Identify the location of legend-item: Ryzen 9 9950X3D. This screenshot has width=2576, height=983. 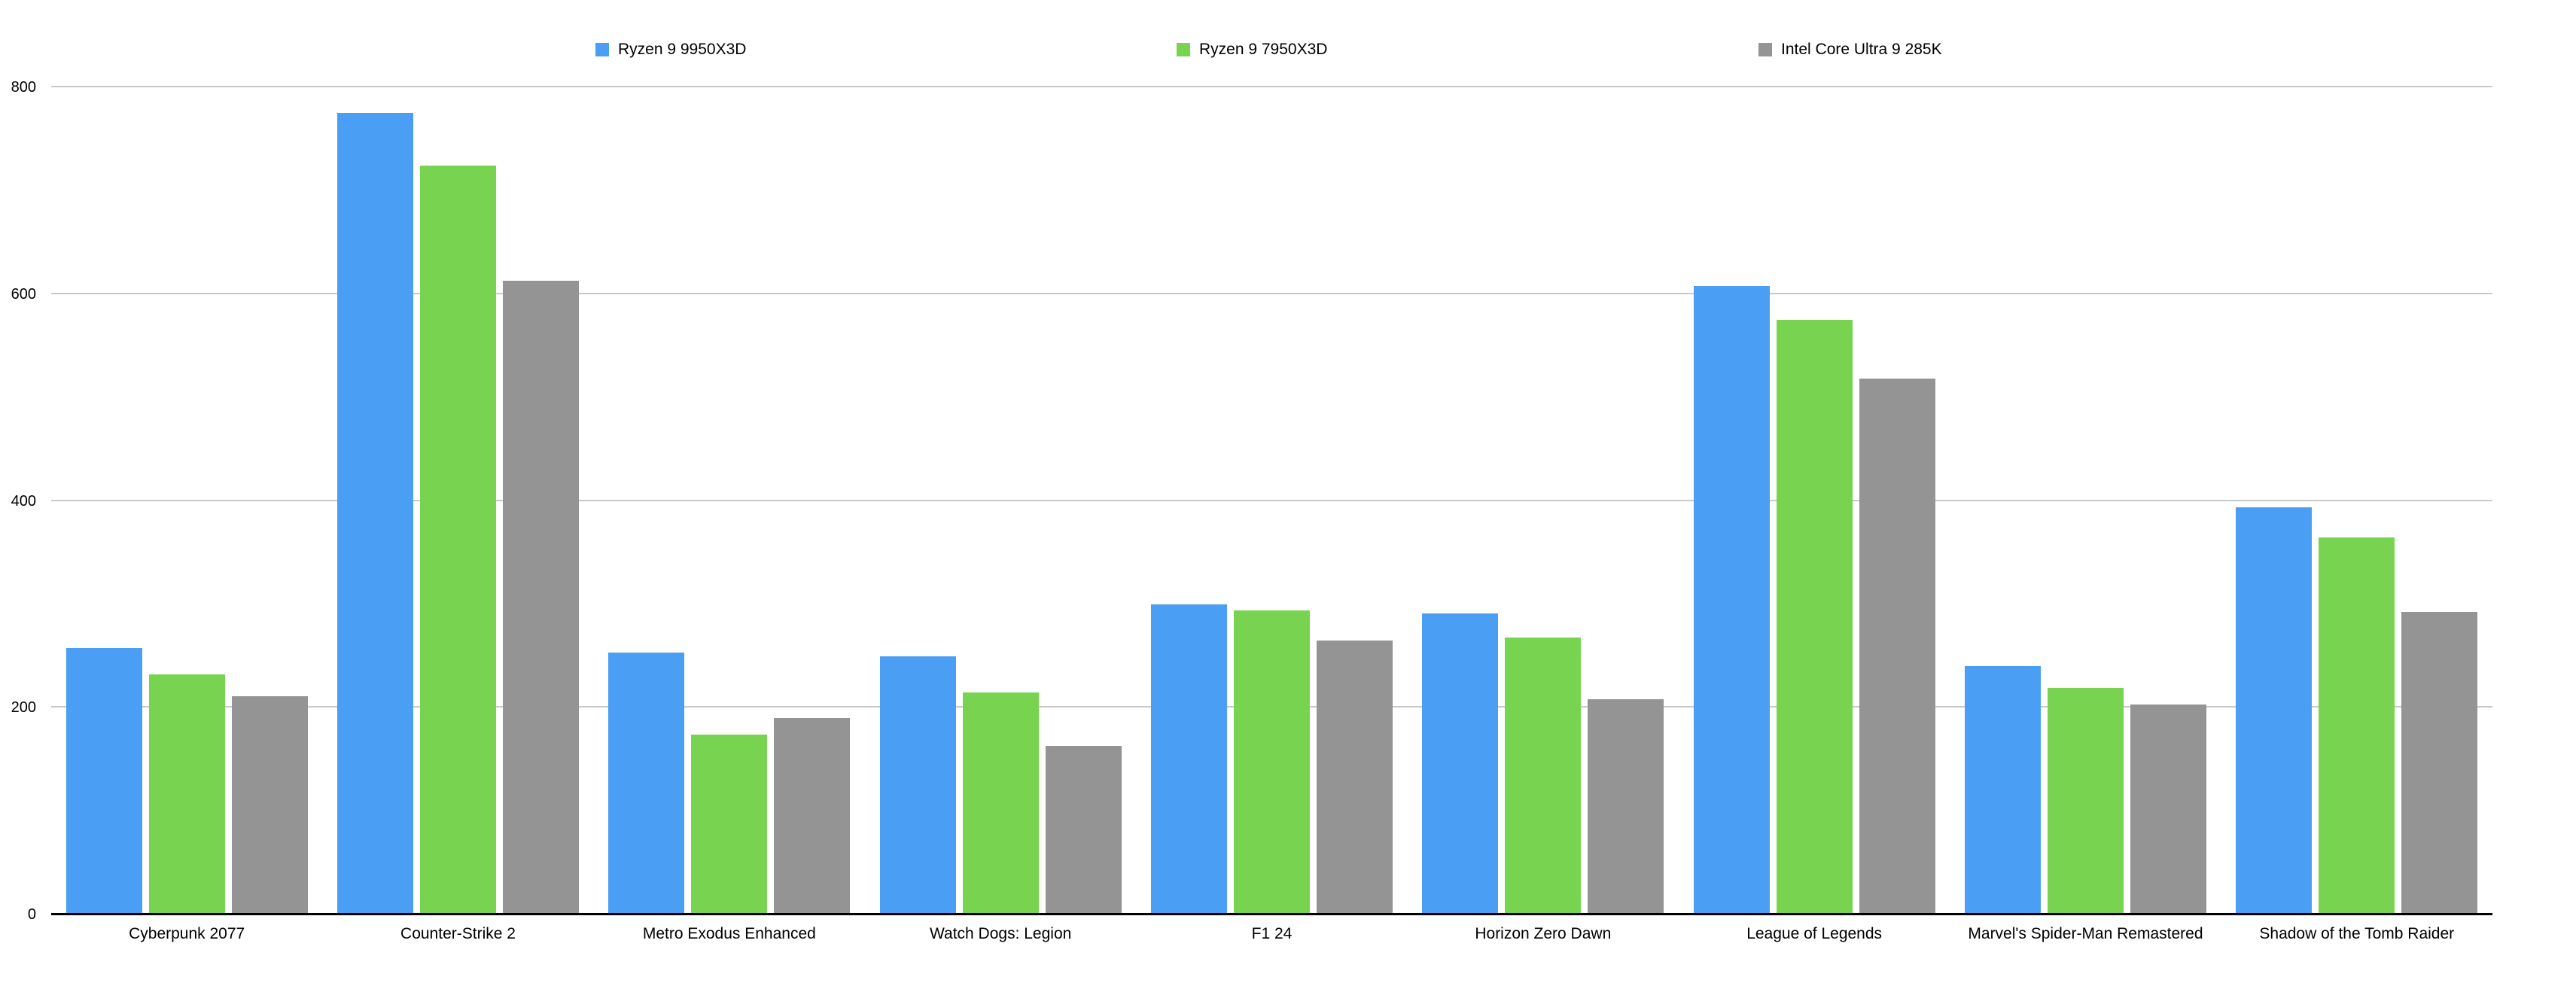
(670, 50).